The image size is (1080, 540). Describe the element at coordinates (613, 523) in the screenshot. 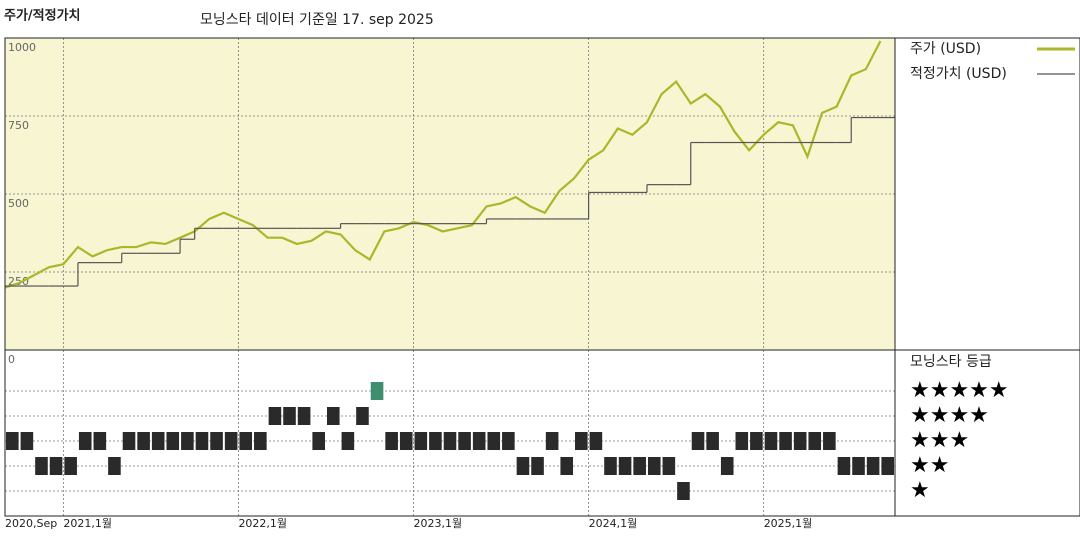

I see `x-tick-label: 2024,1월` at that location.